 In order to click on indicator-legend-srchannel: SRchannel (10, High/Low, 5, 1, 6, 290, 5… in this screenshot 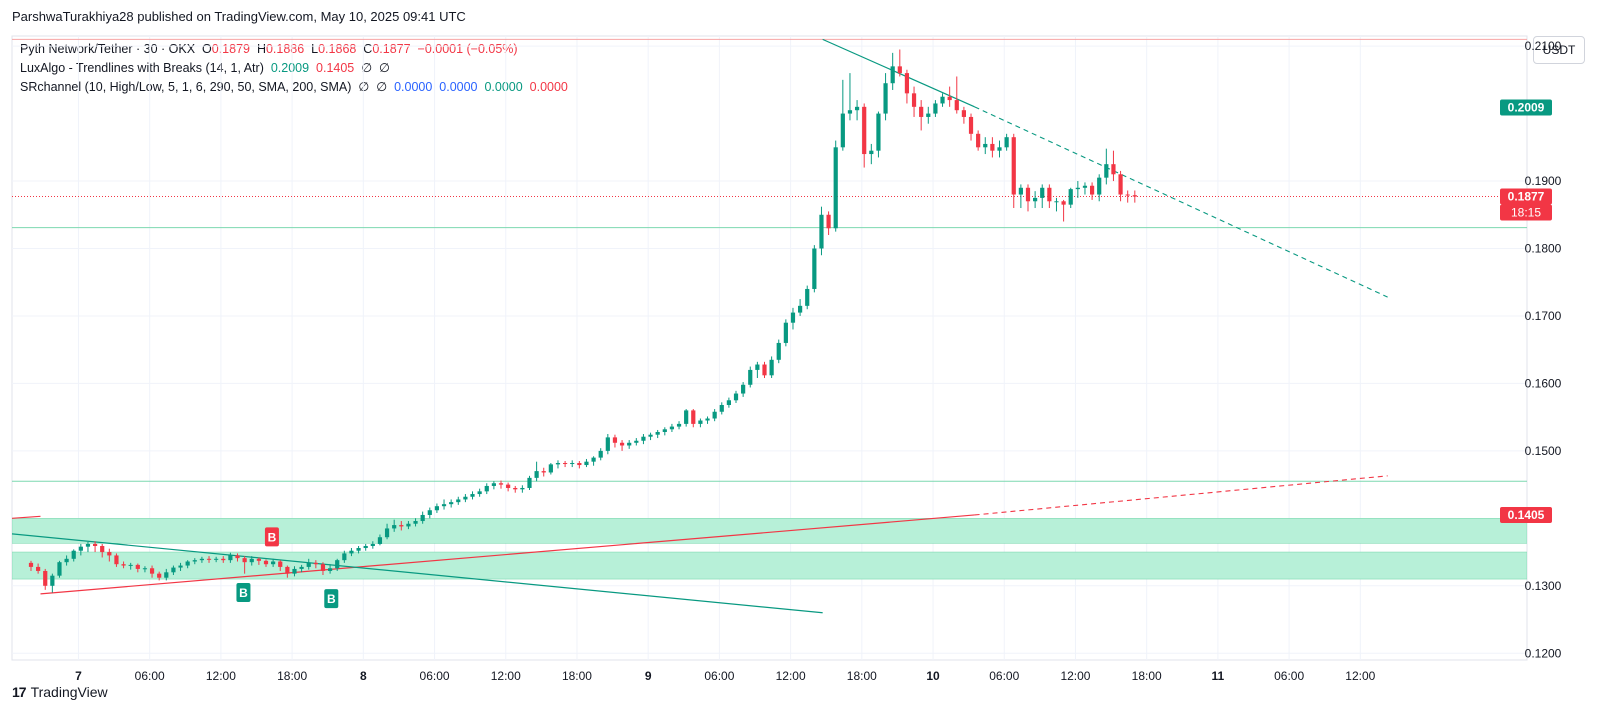, I will do `click(294, 87)`.